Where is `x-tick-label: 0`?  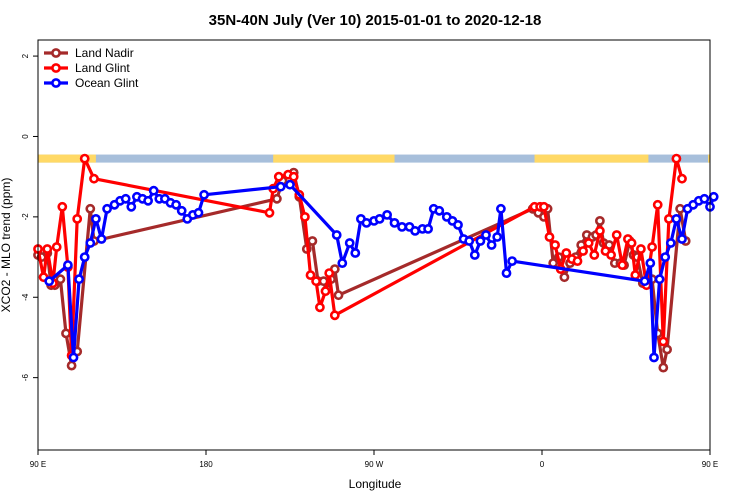
x-tick-label: 0 is located at coordinates (542, 464).